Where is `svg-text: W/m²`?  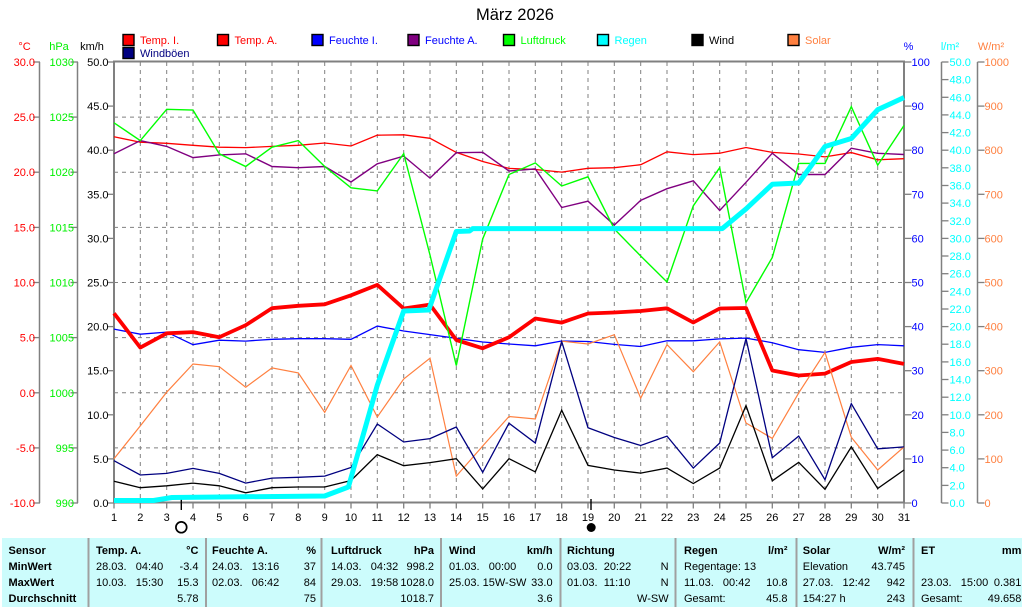
svg-text: W/m² is located at coordinates (891, 551).